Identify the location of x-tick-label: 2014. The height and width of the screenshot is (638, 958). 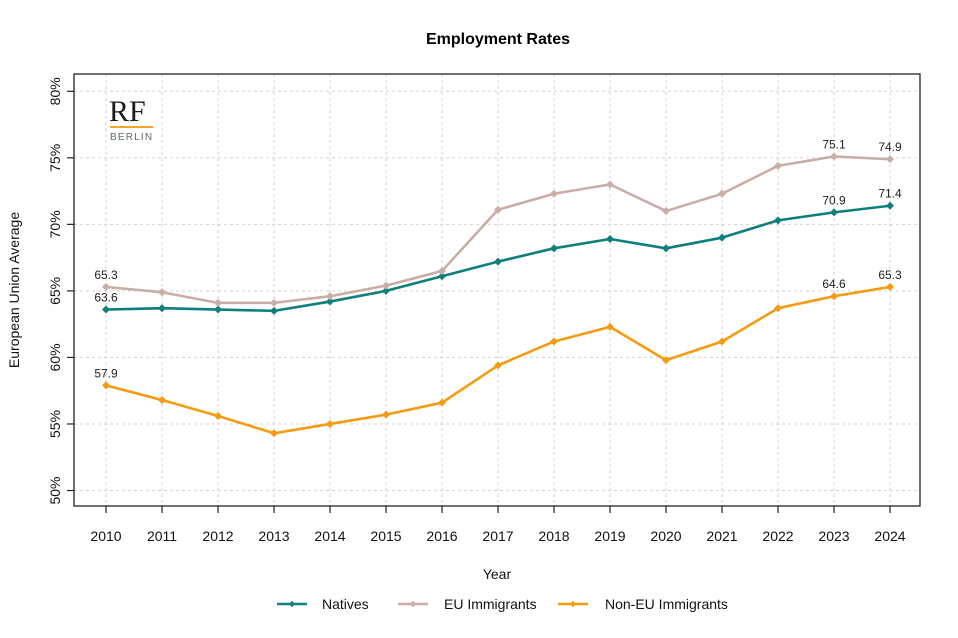
(329, 536).